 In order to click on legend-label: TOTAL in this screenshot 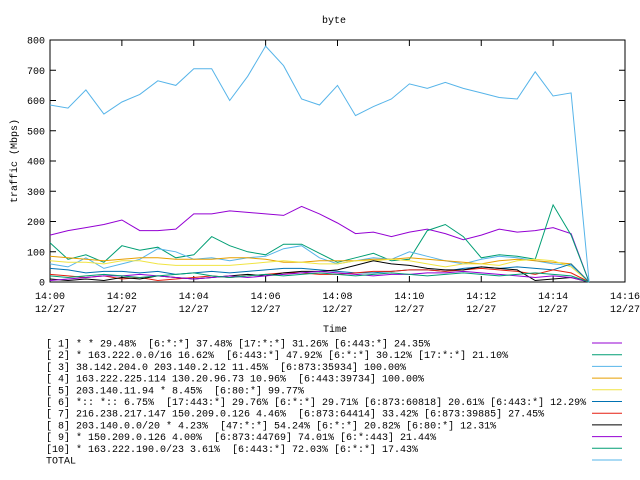, I will do `click(61, 462)`.